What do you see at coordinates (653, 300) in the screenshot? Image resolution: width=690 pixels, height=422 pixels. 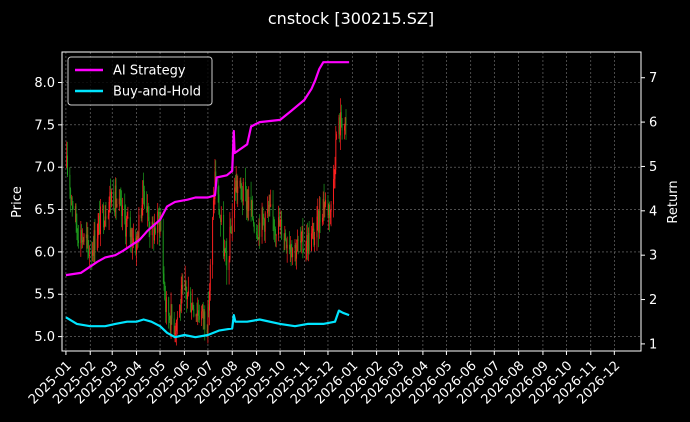 I see `y-right-tick-label: 2` at bounding box center [653, 300].